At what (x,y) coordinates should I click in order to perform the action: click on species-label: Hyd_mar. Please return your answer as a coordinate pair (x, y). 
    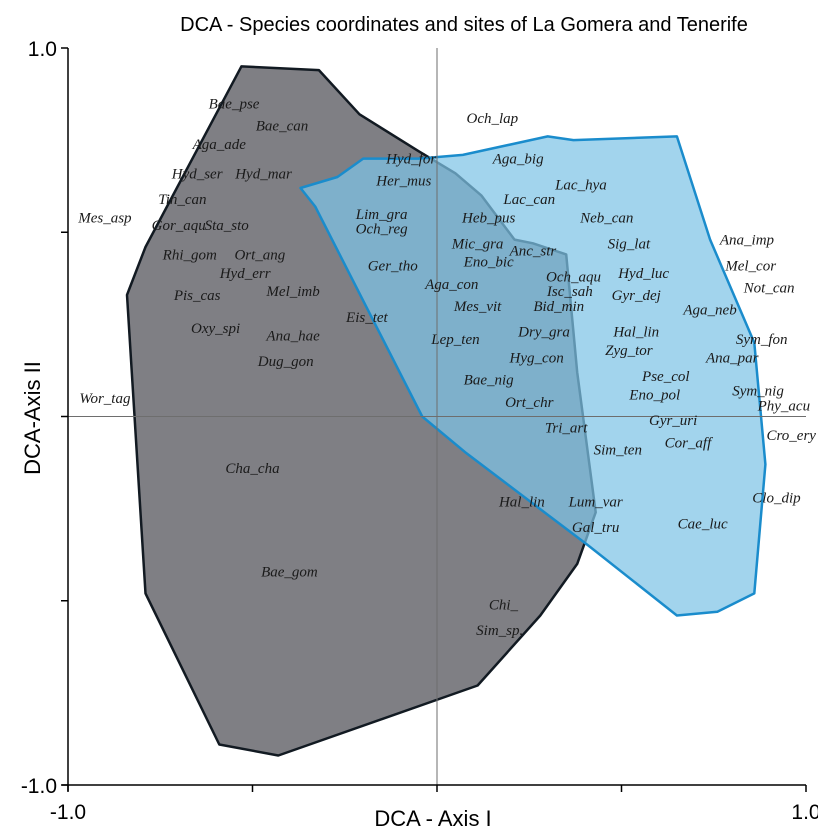
    Looking at the image, I should click on (263, 174).